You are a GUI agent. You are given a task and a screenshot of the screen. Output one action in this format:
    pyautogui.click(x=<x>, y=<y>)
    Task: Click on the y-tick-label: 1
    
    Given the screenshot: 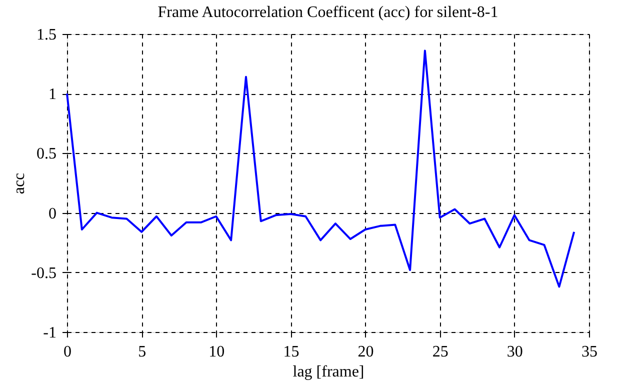 What is the action you would take?
    pyautogui.click(x=52, y=95)
    